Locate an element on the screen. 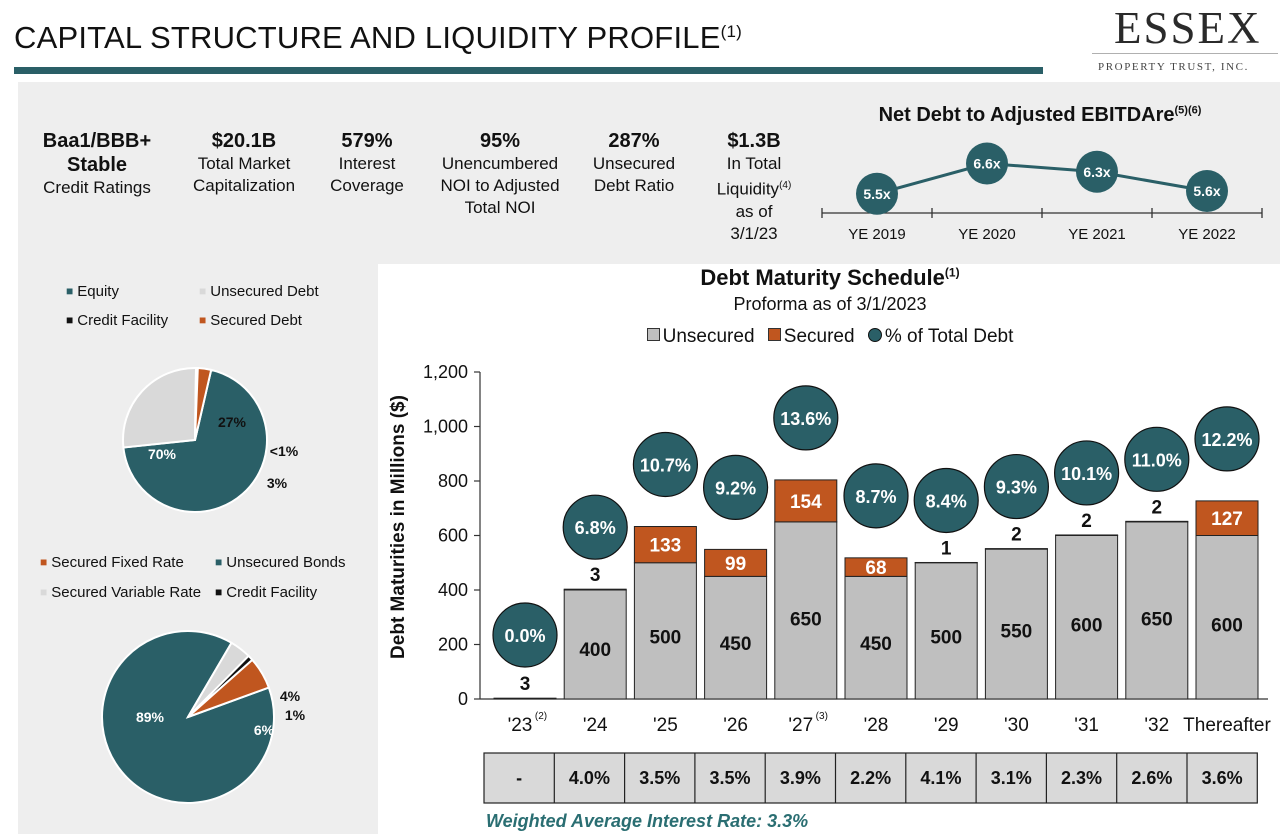  bar-secured-label: 99 is located at coordinates (735, 564).